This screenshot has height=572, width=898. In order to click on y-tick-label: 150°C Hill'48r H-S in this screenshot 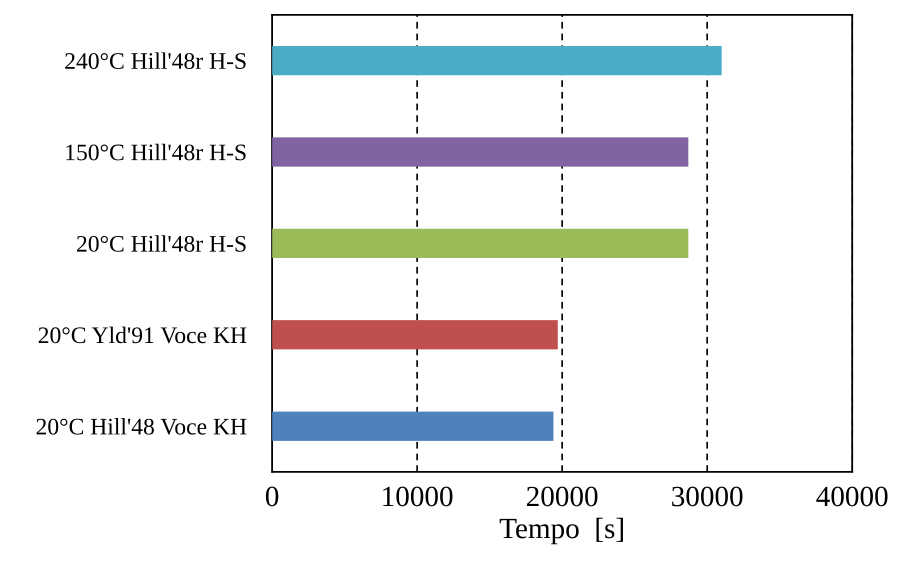, I will do `click(156, 152)`.